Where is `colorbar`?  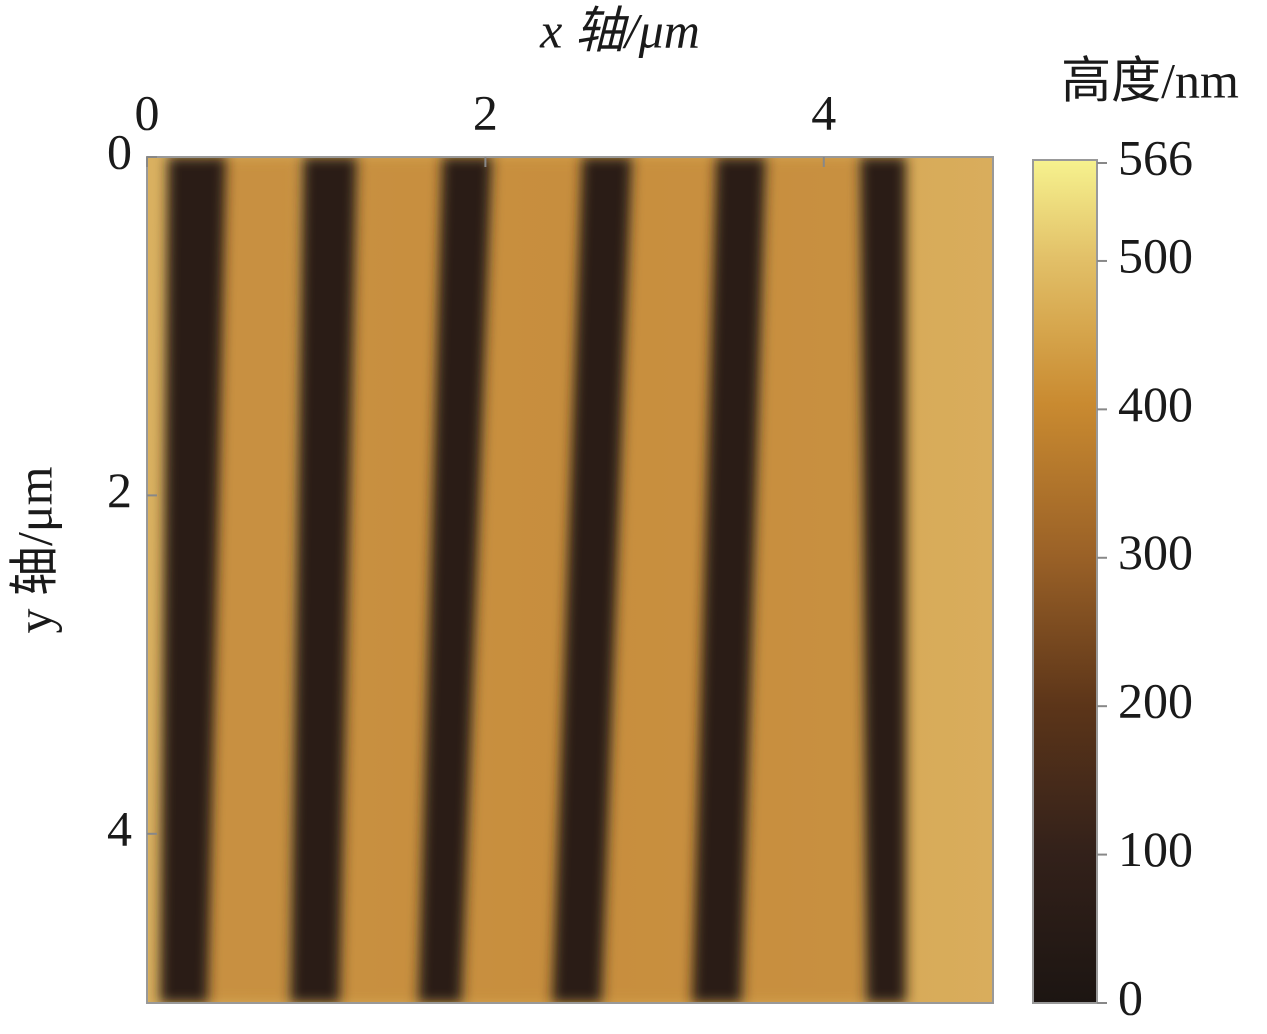 colorbar is located at coordinates (1065, 581).